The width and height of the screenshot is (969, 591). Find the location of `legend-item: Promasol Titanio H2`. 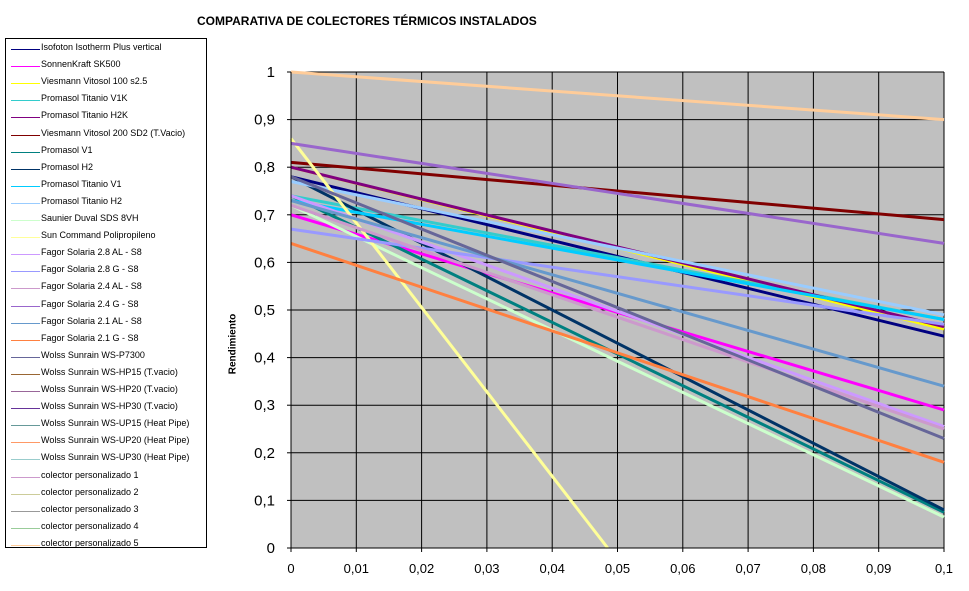

legend-item: Promasol Titanio H2 is located at coordinates (106, 203).